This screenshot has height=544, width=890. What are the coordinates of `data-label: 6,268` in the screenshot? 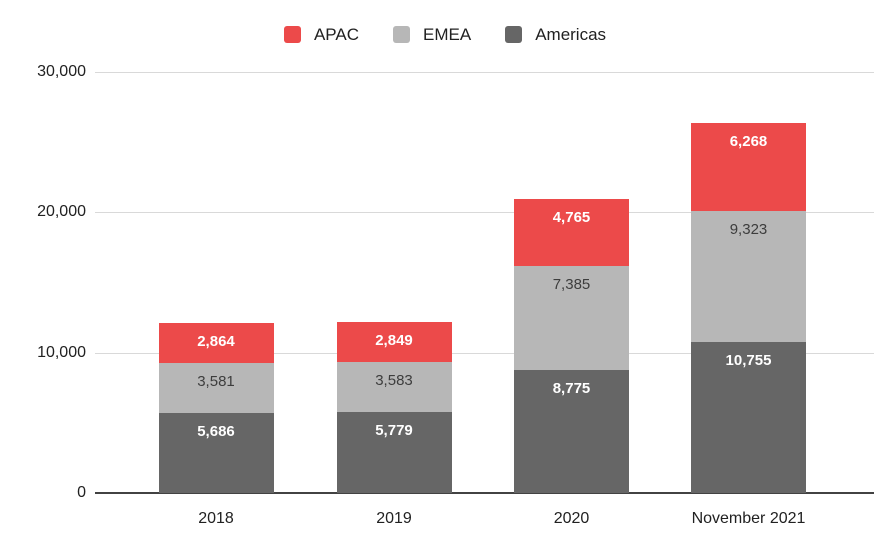 It's located at (748, 142).